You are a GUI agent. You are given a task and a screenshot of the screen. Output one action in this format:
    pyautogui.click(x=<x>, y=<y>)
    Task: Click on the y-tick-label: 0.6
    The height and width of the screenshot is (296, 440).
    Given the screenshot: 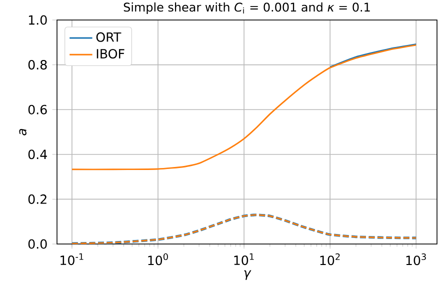 What is the action you would take?
    pyautogui.click(x=37, y=109)
    